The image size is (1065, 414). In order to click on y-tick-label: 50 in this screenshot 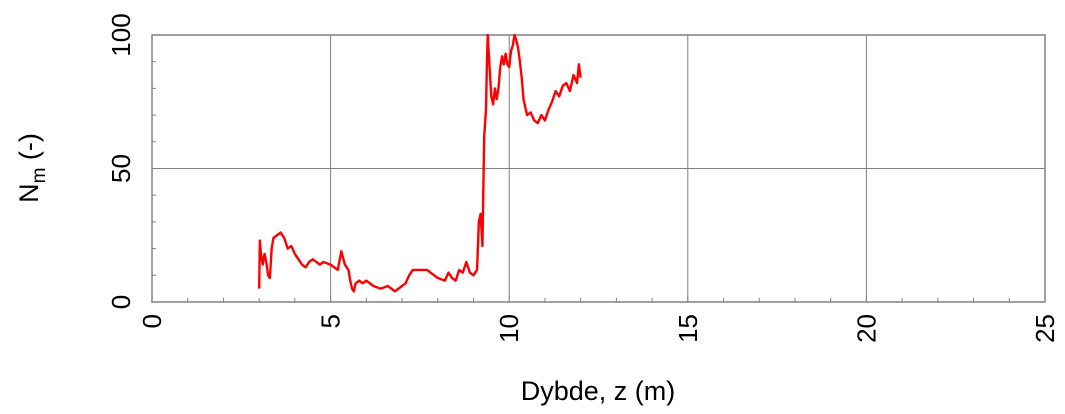, I will do `click(121, 168)`.